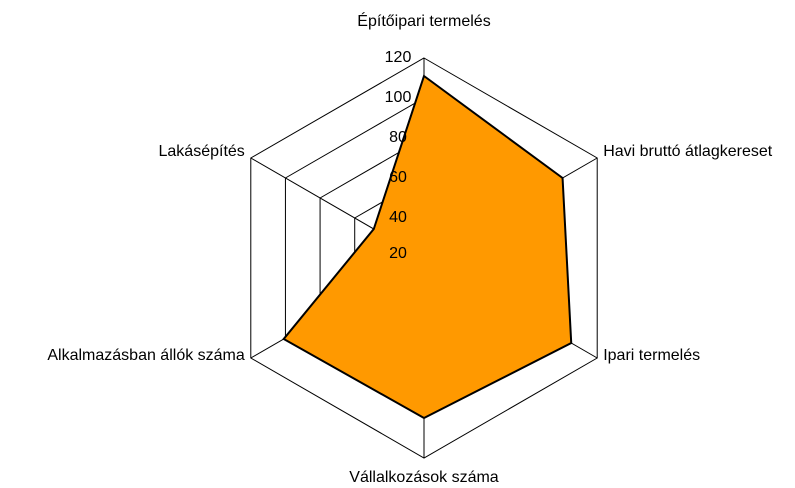  I want to click on category-label: Alkalmazásban állók száma, so click(146, 355).